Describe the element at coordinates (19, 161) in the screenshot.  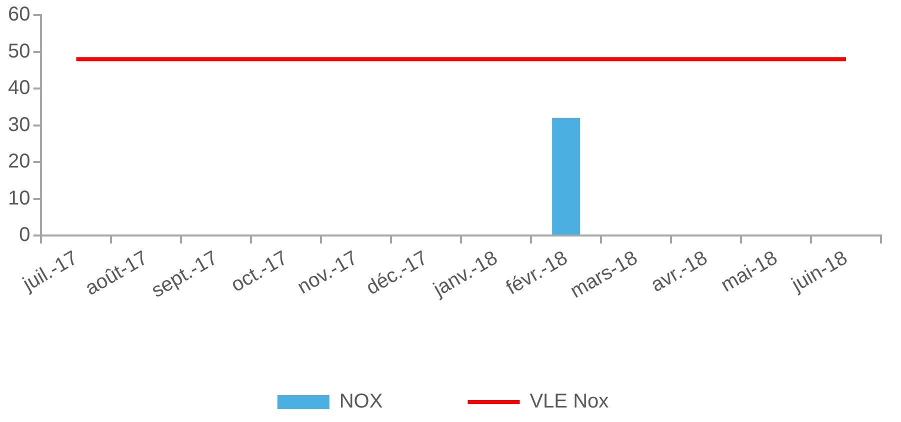
I see `y-tick-label: 20` at that location.